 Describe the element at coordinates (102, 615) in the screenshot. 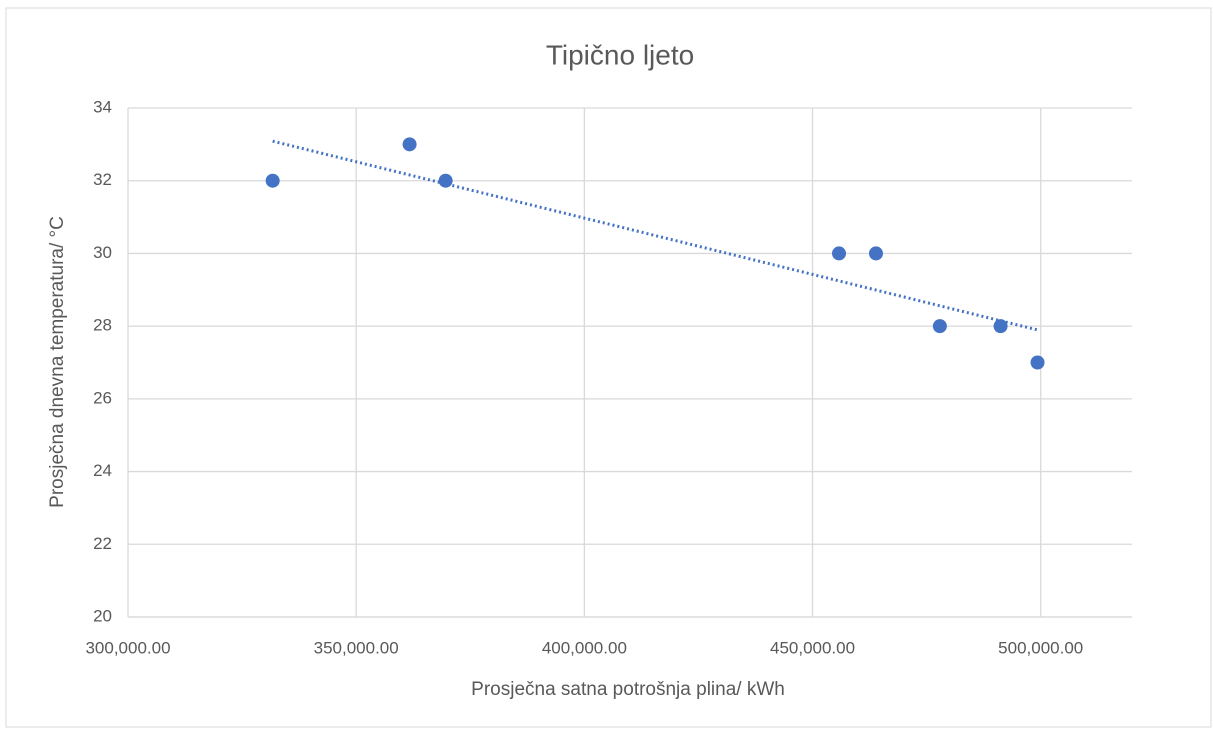

I see `y-tick-label: 20` at that location.